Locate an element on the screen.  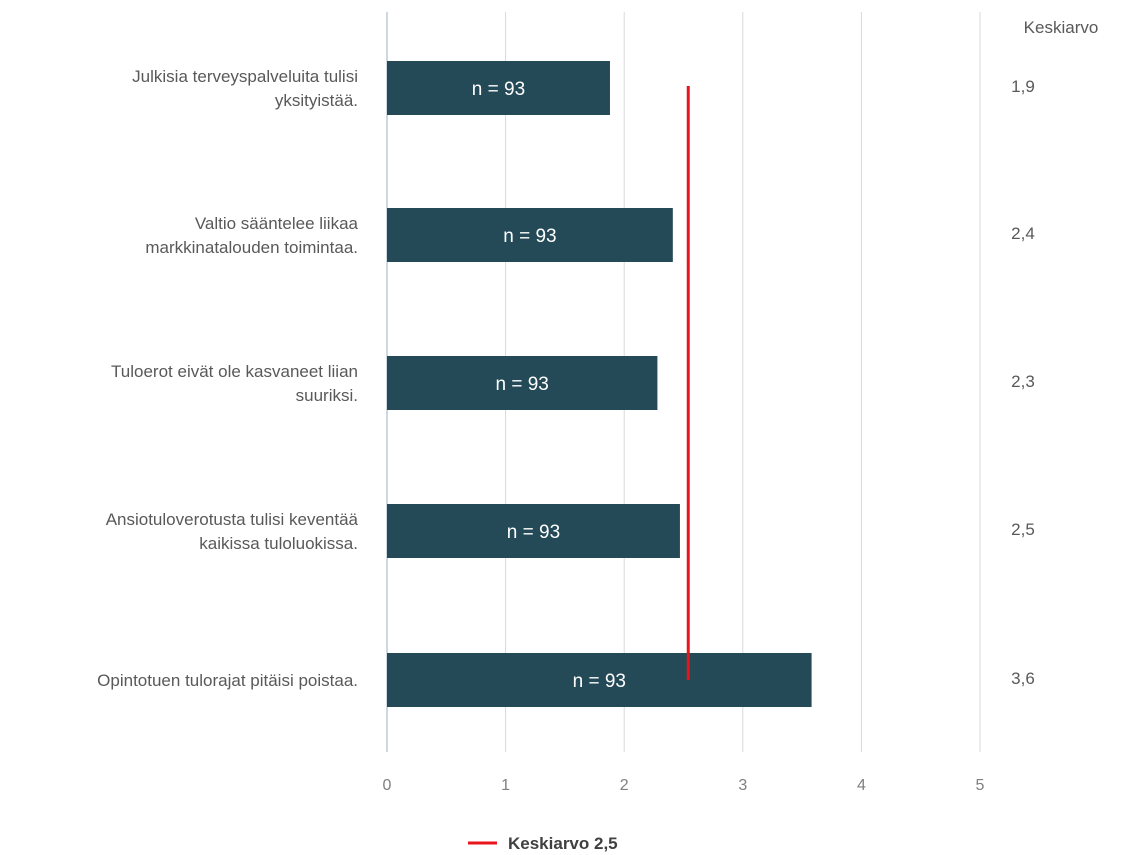
mean-value-label: 3,6 is located at coordinates (1023, 678).